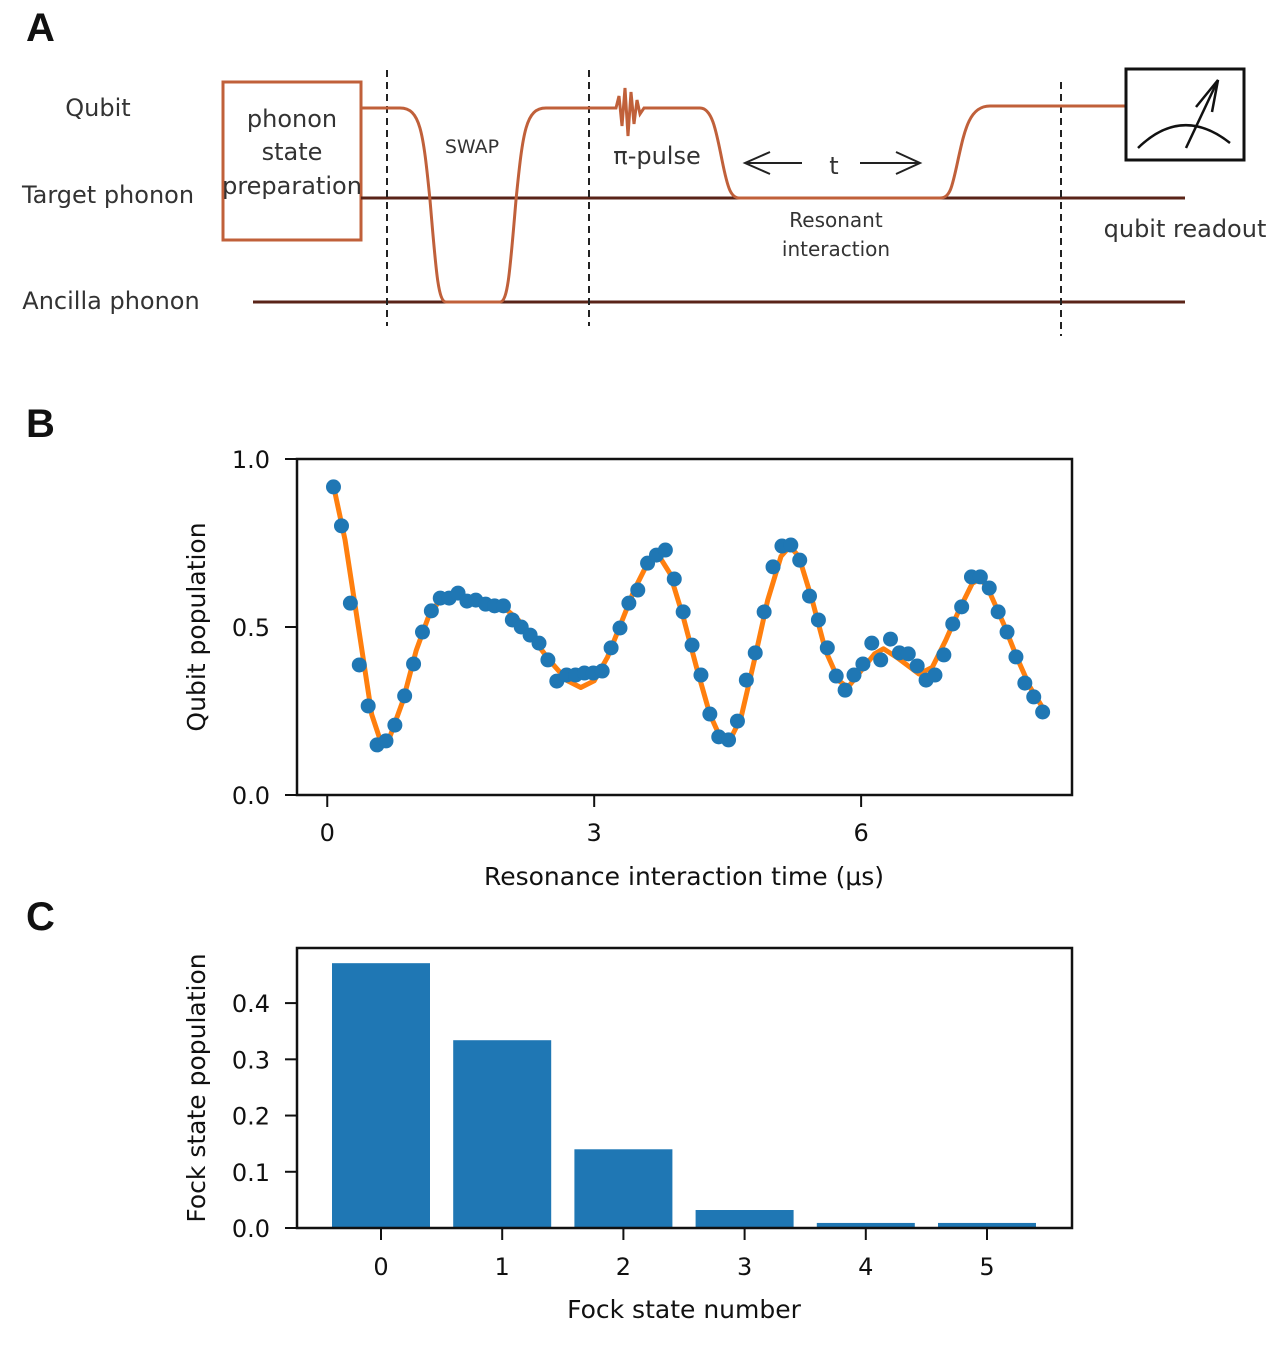  I want to click on y-tick-label: 0.4, so click(251, 1004).